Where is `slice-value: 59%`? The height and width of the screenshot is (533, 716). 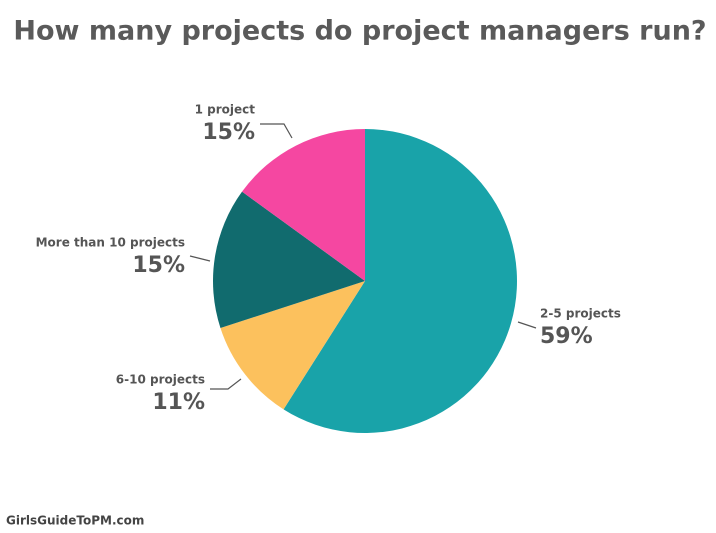
slice-value: 59% is located at coordinates (566, 336).